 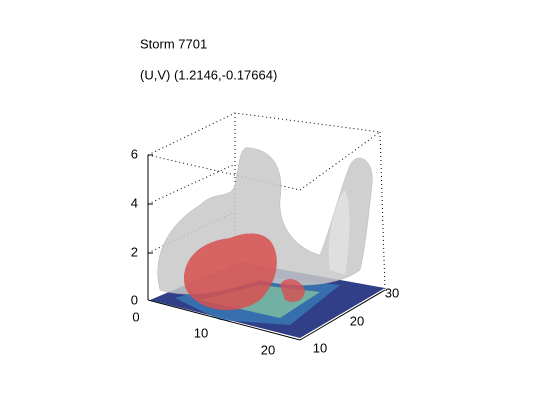 What do you see at coordinates (173, 43) in the screenshot?
I see `title: Storm 7701` at bounding box center [173, 43].